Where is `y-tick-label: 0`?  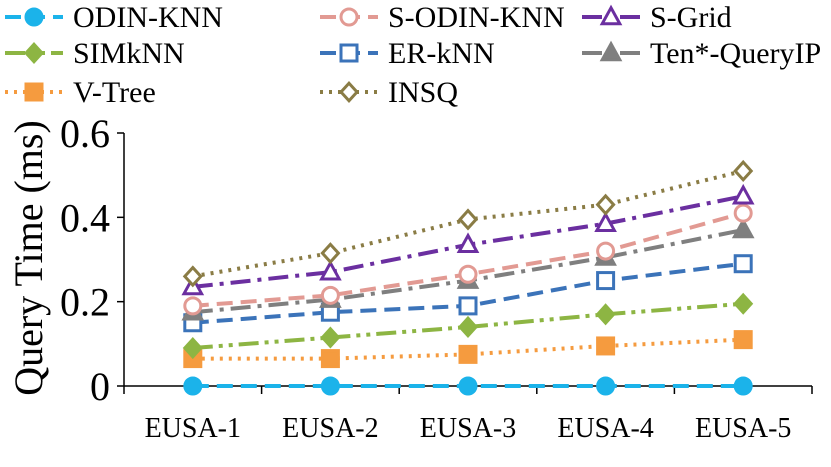 y-tick-label: 0 is located at coordinates (100, 386).